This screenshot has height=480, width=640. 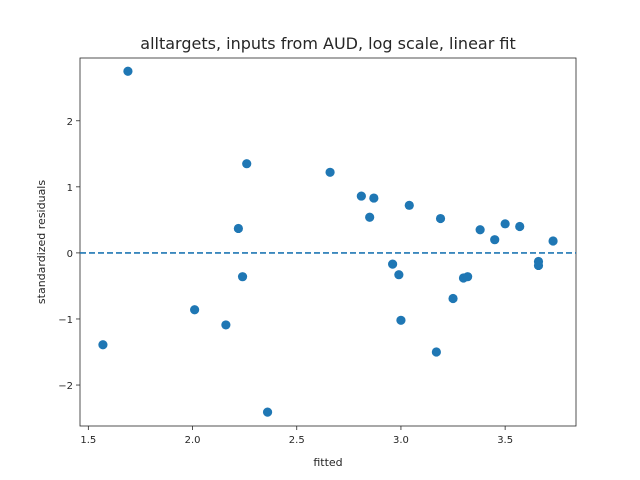 I want to click on y-tick-label: 2, so click(x=70, y=122).